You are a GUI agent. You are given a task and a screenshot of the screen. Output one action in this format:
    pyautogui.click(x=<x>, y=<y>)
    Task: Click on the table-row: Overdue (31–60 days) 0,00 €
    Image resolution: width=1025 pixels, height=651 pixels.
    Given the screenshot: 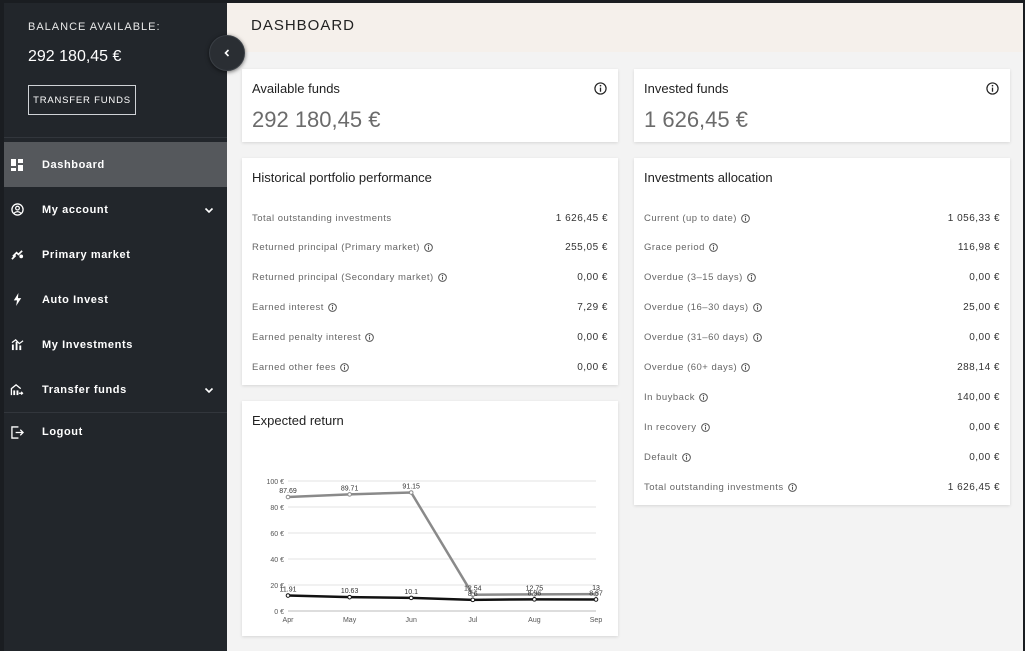 What is the action you would take?
    pyautogui.click(x=822, y=338)
    